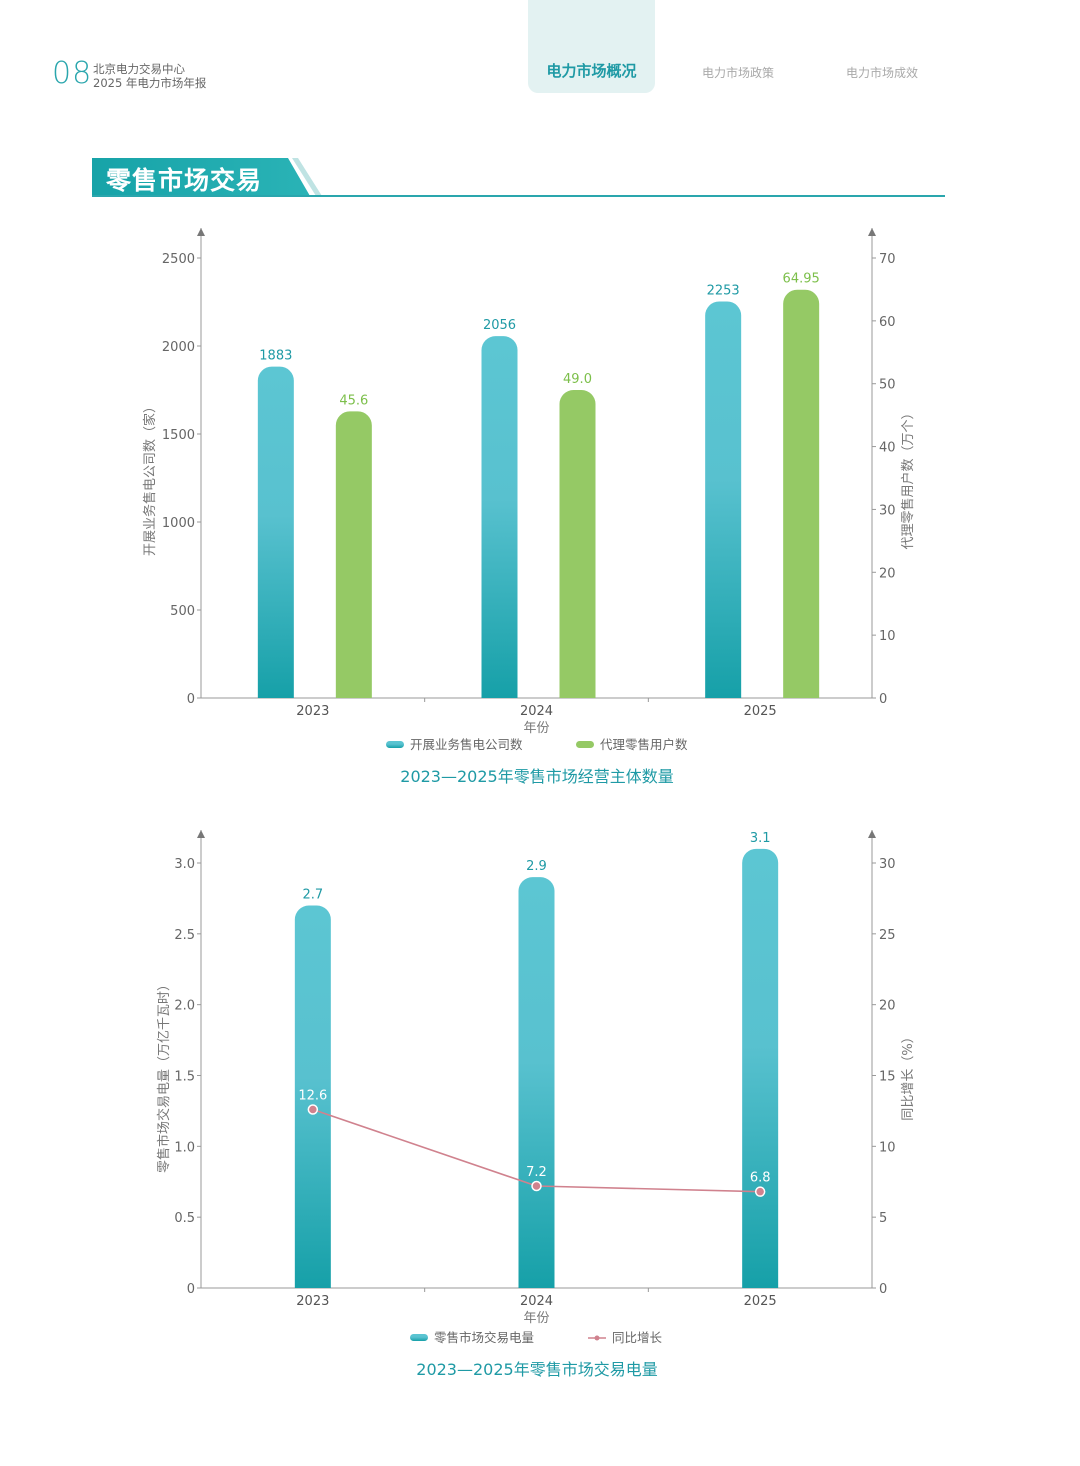 The image size is (1080, 1466). Describe the element at coordinates (908, 1075) in the screenshot. I see `y-axis-label-right: 同比增长（%）` at that location.